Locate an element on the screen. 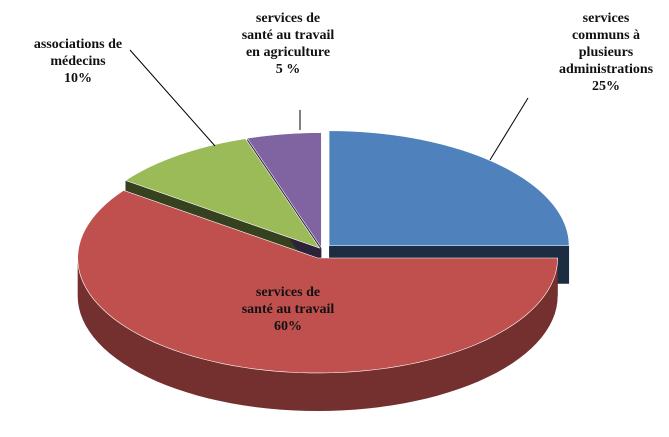 This screenshot has width=669, height=437. slice-value-label: 25% is located at coordinates (606, 86).